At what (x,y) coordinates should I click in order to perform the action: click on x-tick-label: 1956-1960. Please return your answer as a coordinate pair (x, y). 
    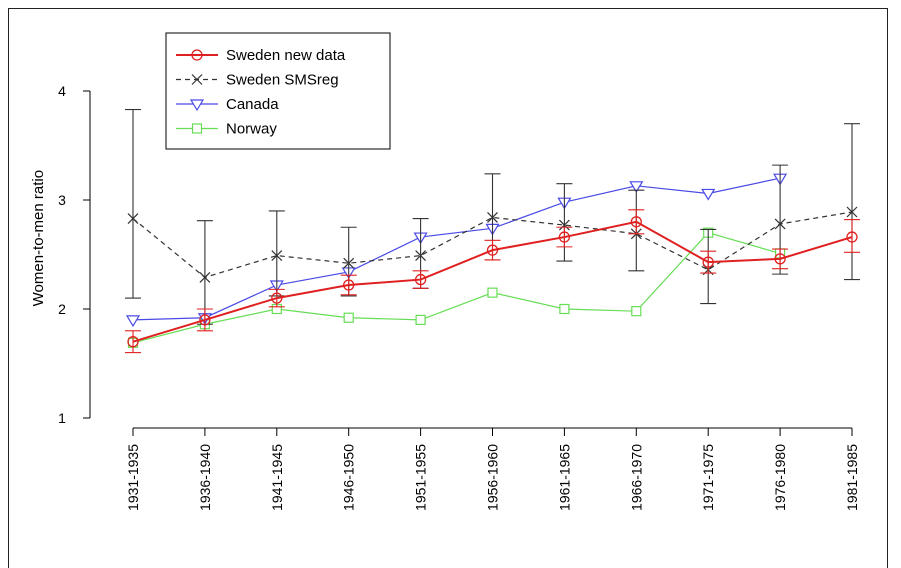
    Looking at the image, I should click on (493, 477).